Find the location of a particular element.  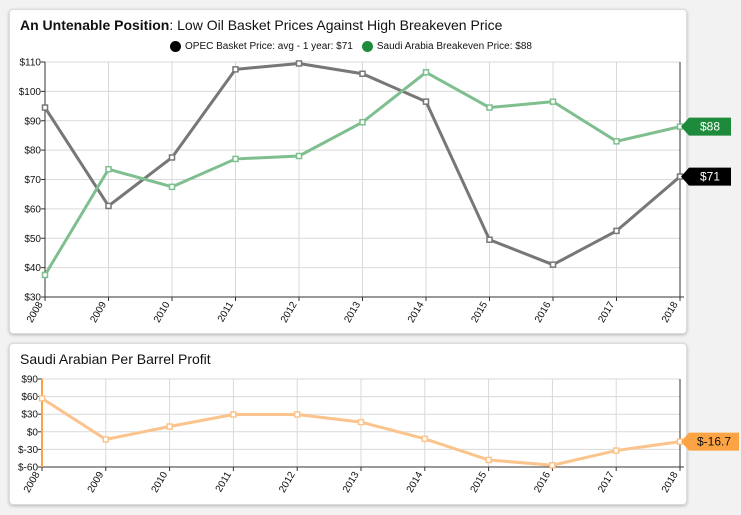

y-tick-label: $-30 is located at coordinates (28, 450).